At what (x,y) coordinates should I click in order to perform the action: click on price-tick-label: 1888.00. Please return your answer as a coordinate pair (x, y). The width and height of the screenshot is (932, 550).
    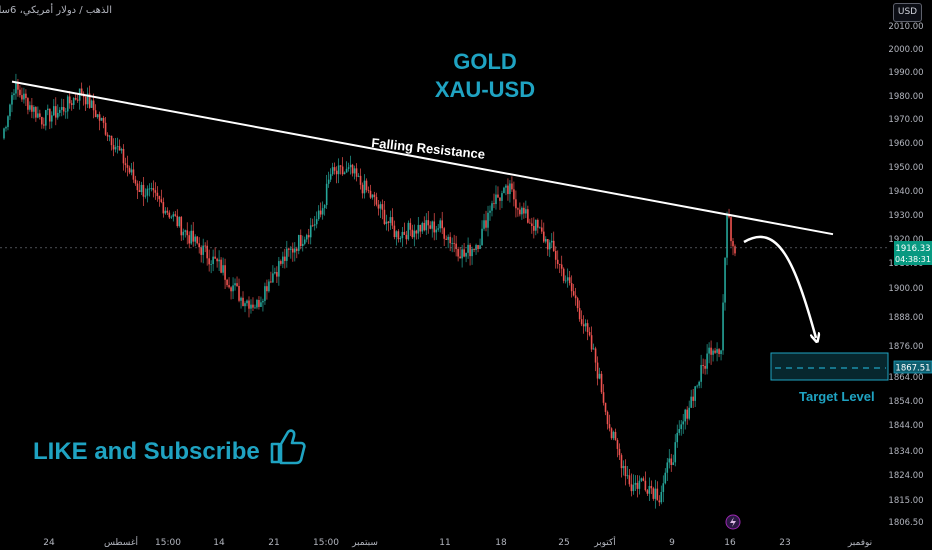
    Looking at the image, I should click on (905, 318).